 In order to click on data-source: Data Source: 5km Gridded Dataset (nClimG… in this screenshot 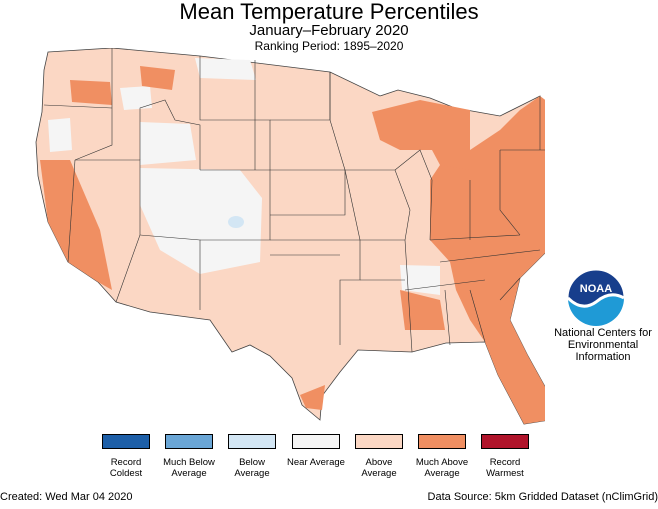, I will do `click(542, 497)`.